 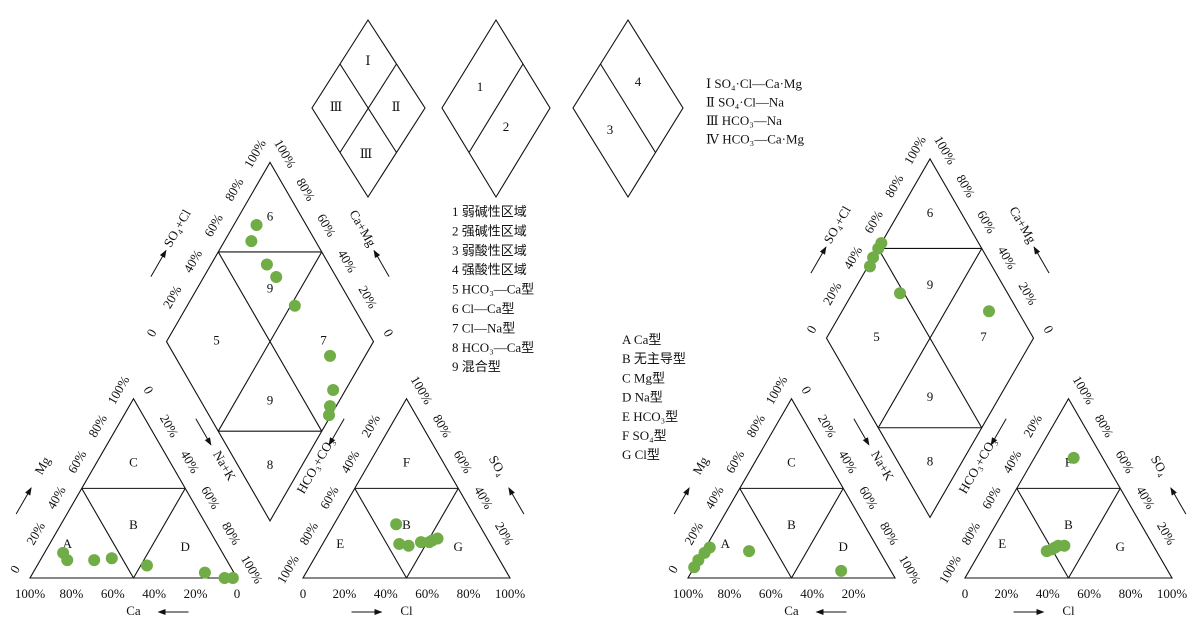 What do you see at coordinates (489, 211) in the screenshot?
I see `legend-entry: 1 弱碱性区域` at bounding box center [489, 211].